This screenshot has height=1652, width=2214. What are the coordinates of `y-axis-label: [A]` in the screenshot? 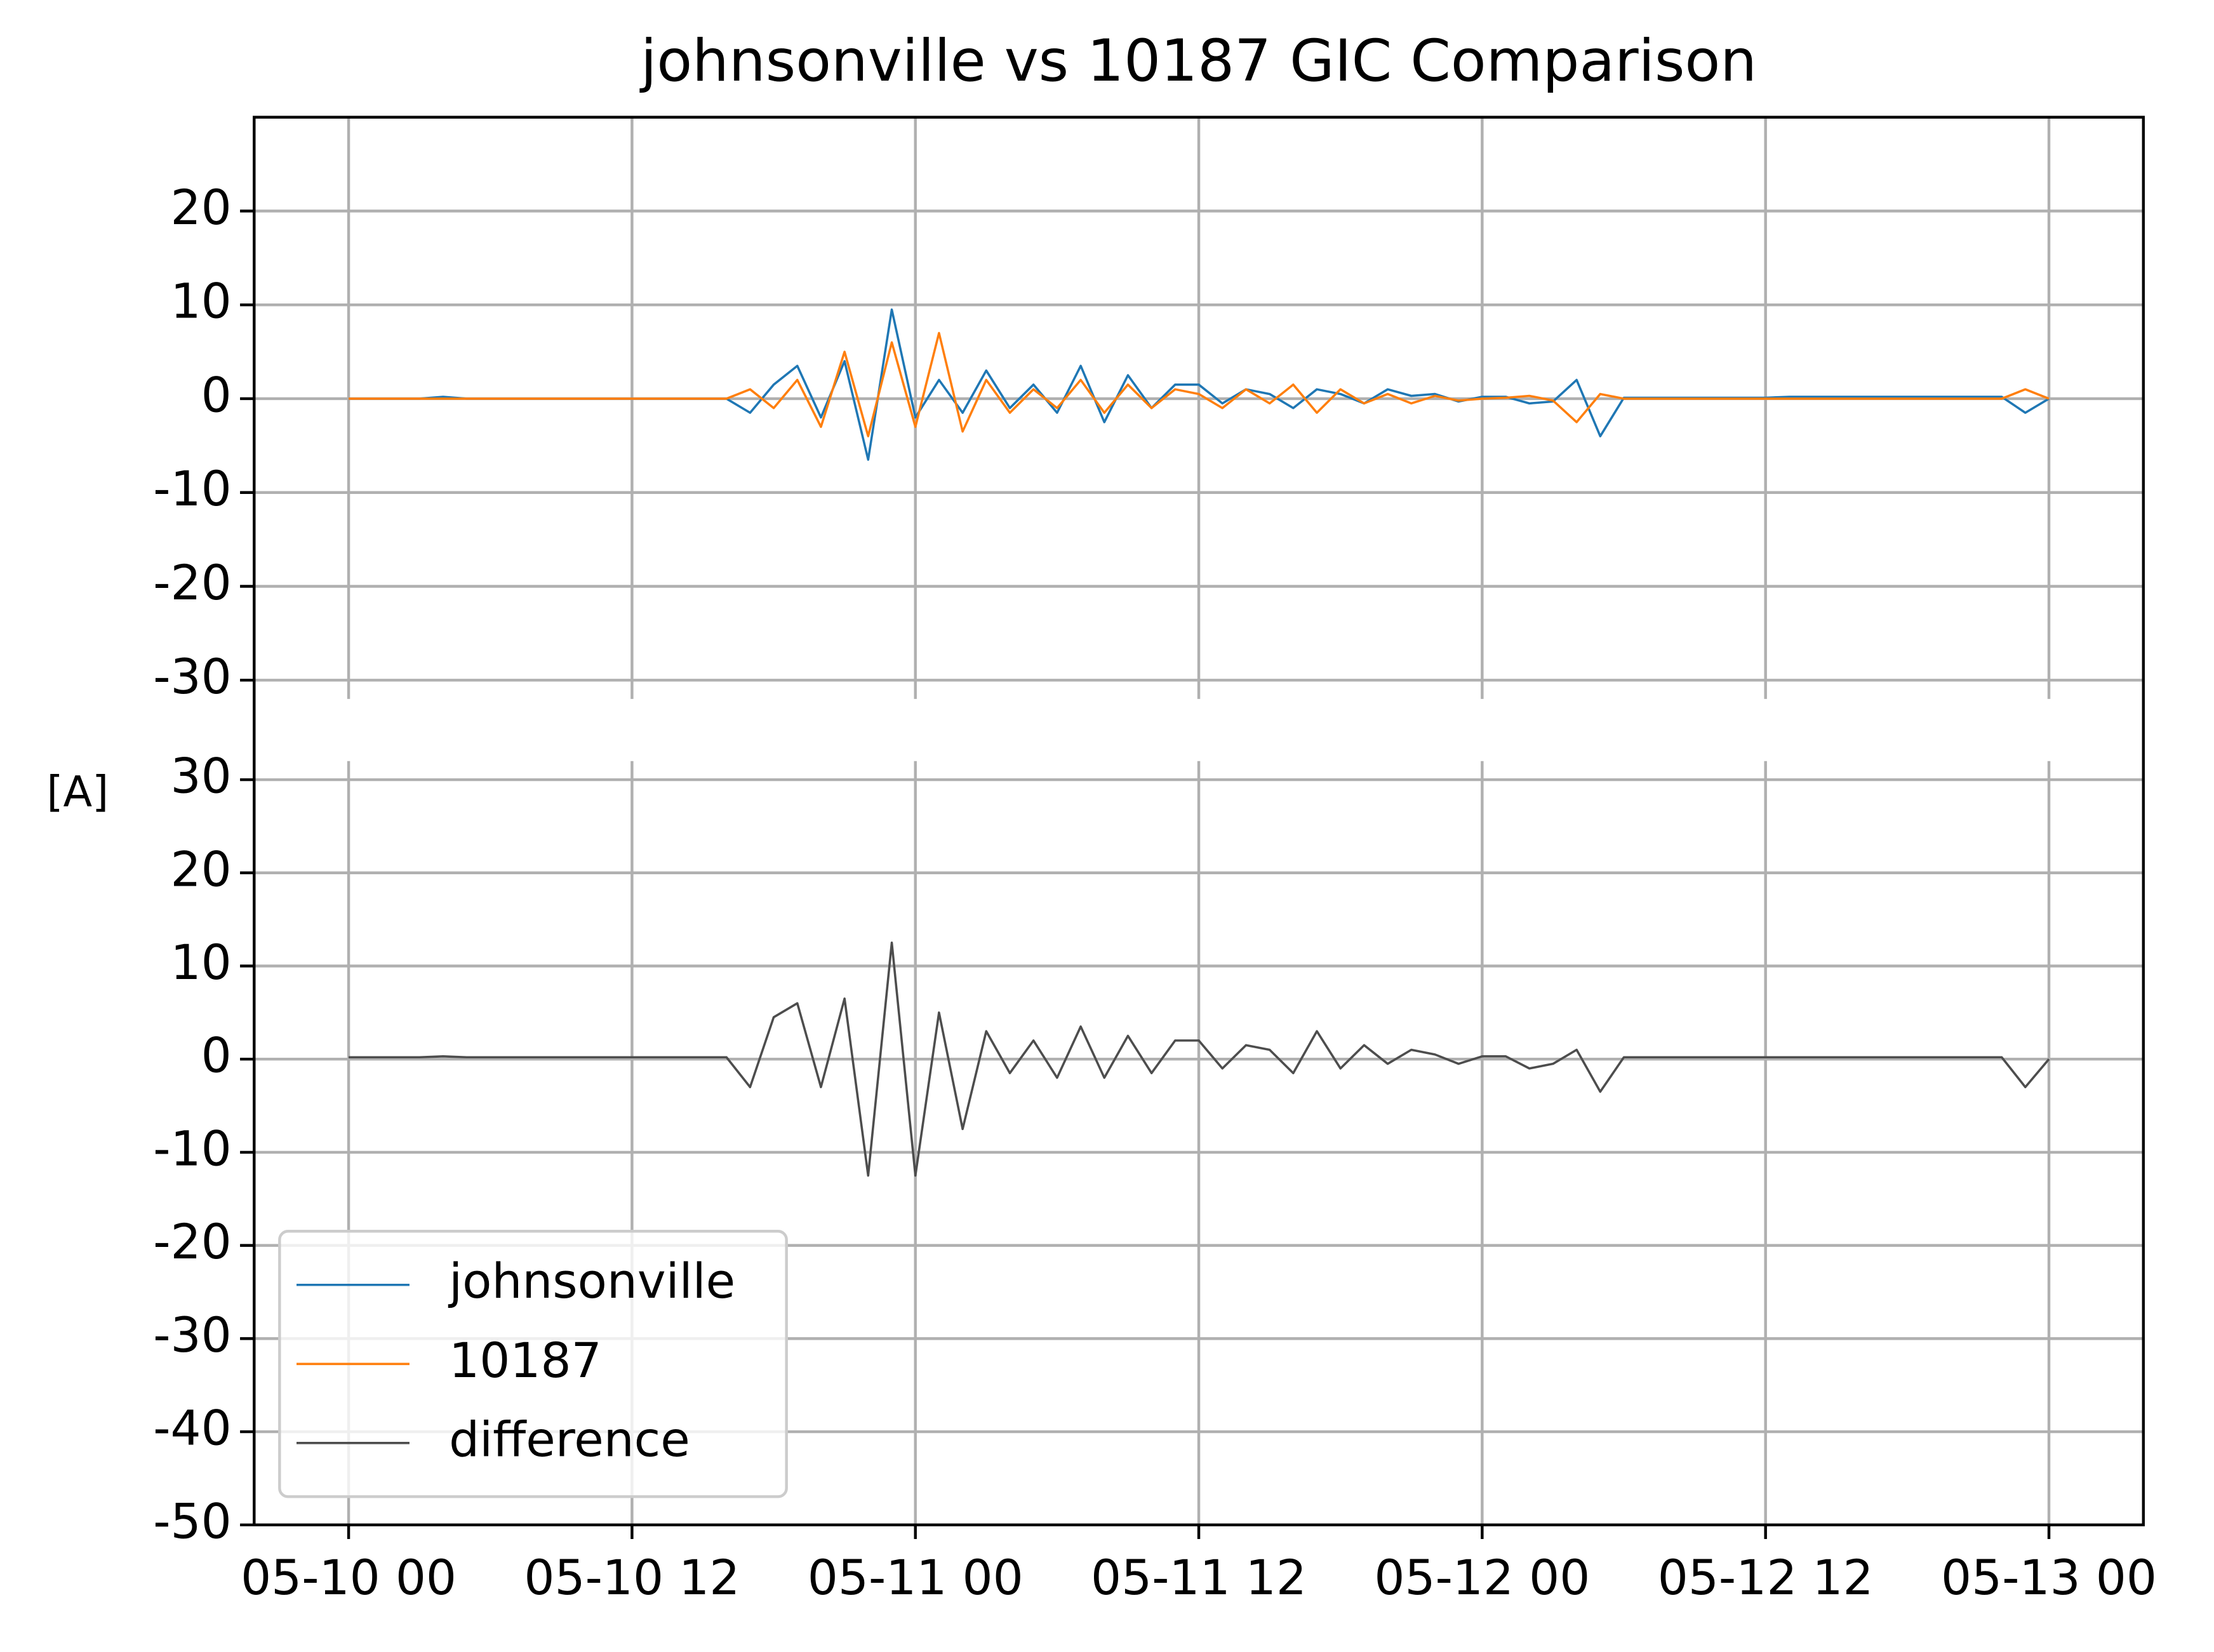 It's located at (77, 791).